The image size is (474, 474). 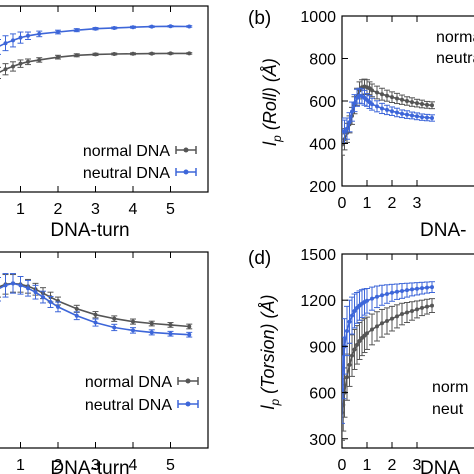 I want to click on panel-a-legend-neutral-key, so click(x=186, y=172).